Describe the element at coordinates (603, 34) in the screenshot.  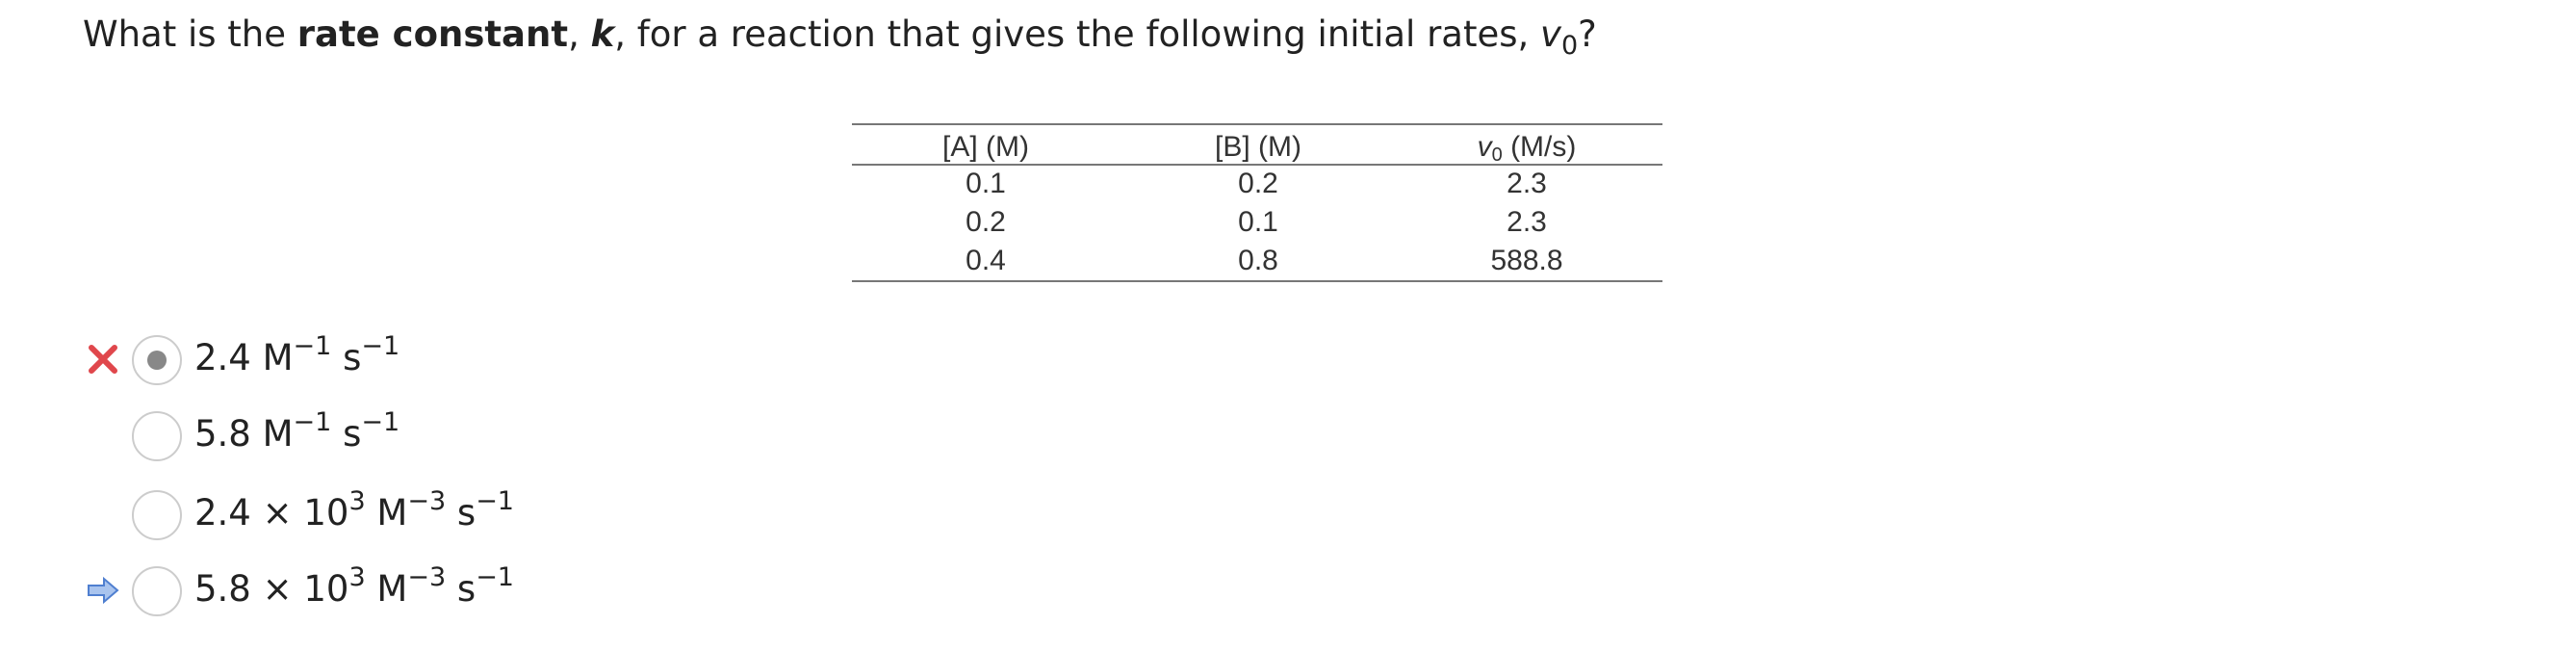
I see `question-k: k` at that location.